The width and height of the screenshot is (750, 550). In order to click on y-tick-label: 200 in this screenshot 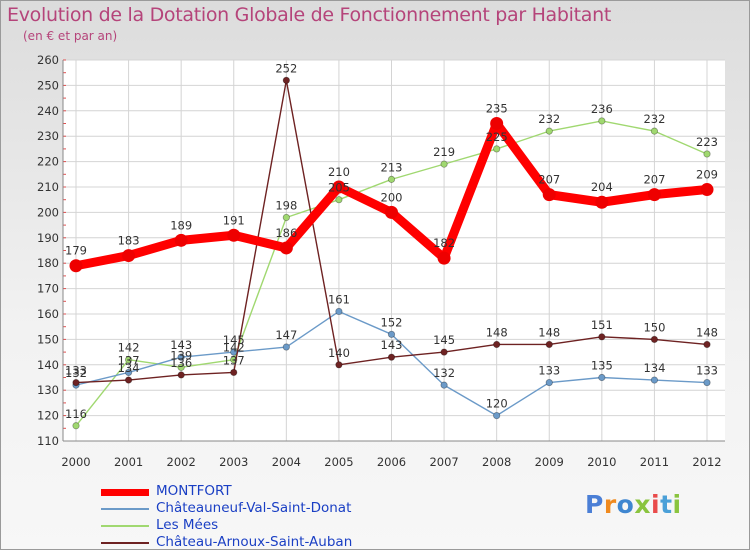, I will do `click(48, 212)`.